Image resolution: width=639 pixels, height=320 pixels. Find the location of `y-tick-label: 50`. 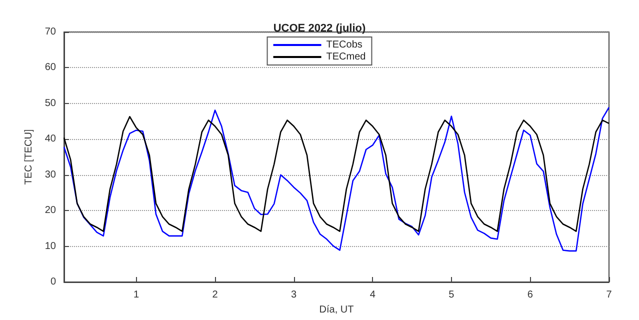

y-tick-label: 50 is located at coordinates (50, 103).